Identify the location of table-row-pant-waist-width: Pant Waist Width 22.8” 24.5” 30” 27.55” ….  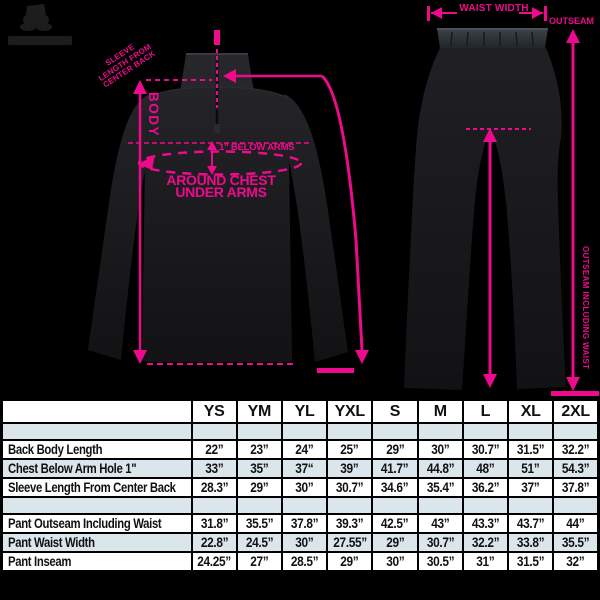
(300, 542).